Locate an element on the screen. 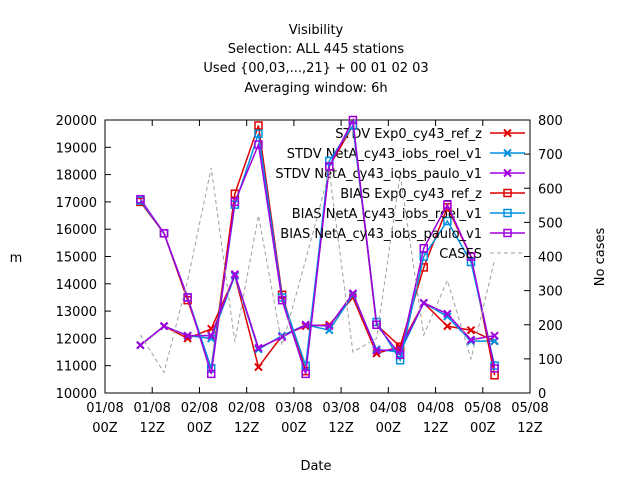 Image resolution: width=640 pixels, height=480 pixels. chart-subtitle: Averaging window: 6h is located at coordinates (315, 88).